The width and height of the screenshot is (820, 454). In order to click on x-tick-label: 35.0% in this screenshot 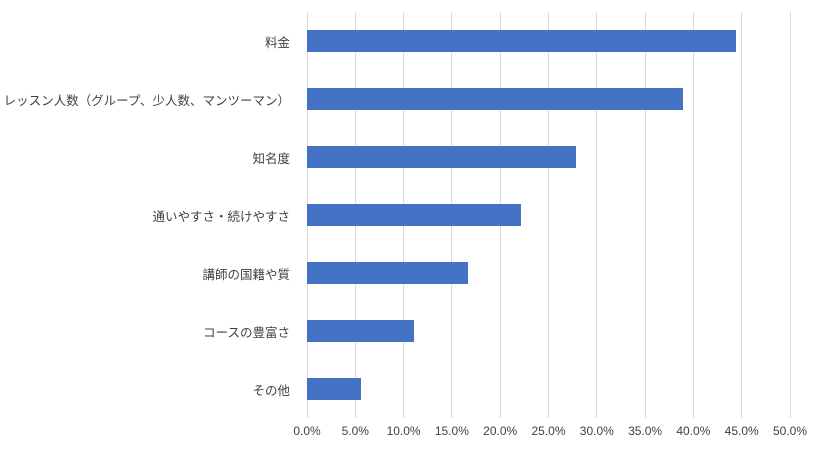, I will do `click(645, 431)`.